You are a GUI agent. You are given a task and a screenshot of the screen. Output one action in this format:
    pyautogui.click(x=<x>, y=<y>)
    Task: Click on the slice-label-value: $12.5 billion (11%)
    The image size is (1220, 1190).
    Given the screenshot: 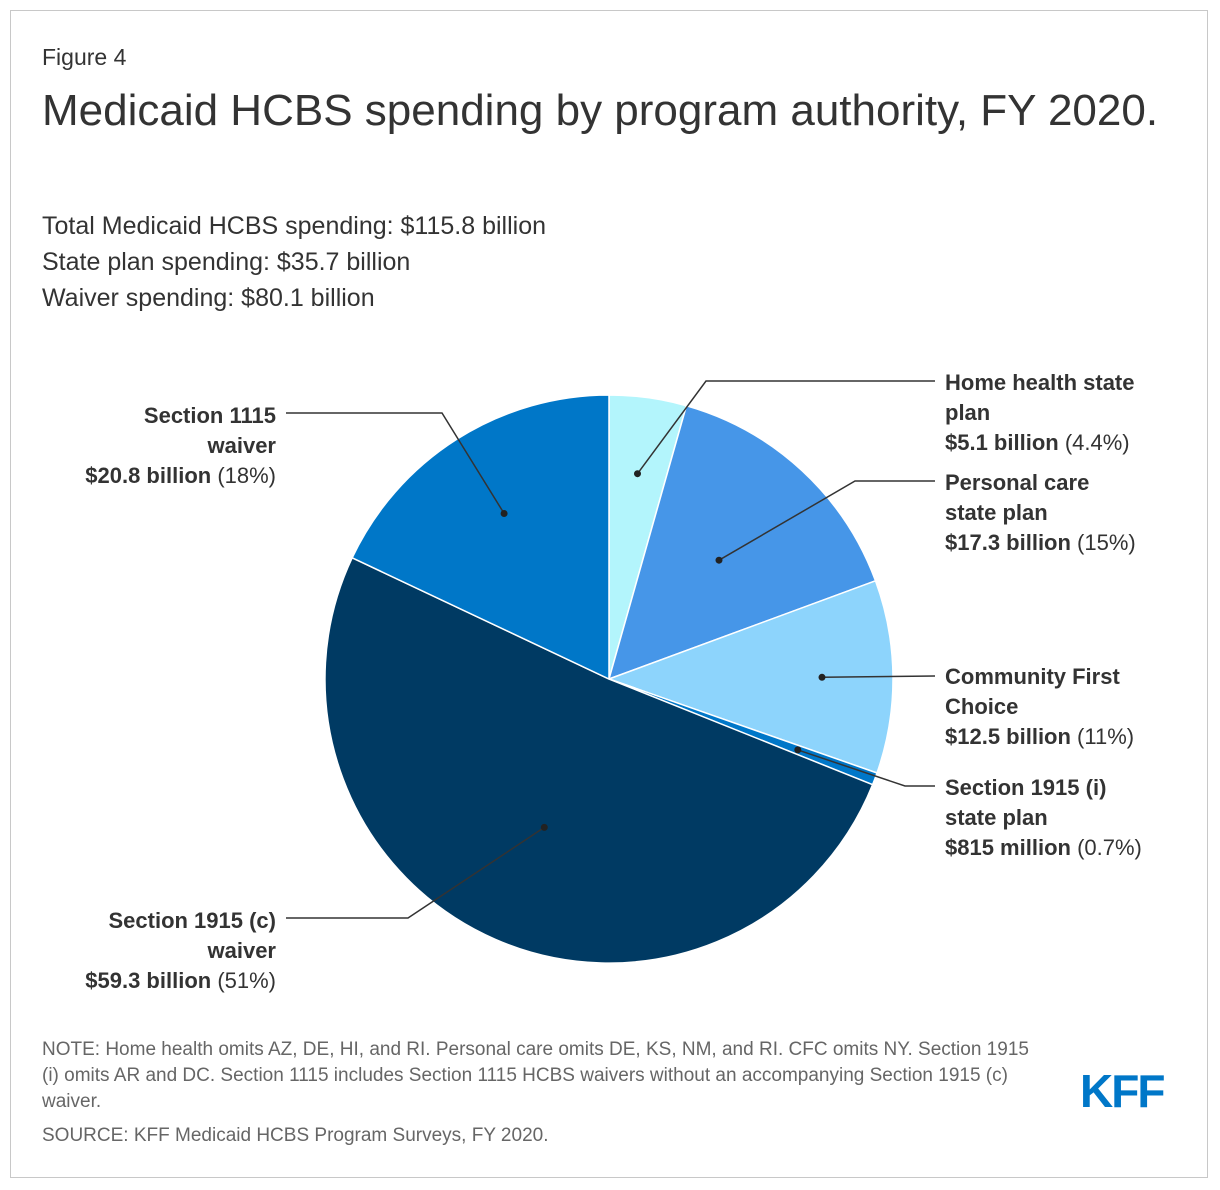 What is the action you would take?
    pyautogui.click(x=1039, y=736)
    